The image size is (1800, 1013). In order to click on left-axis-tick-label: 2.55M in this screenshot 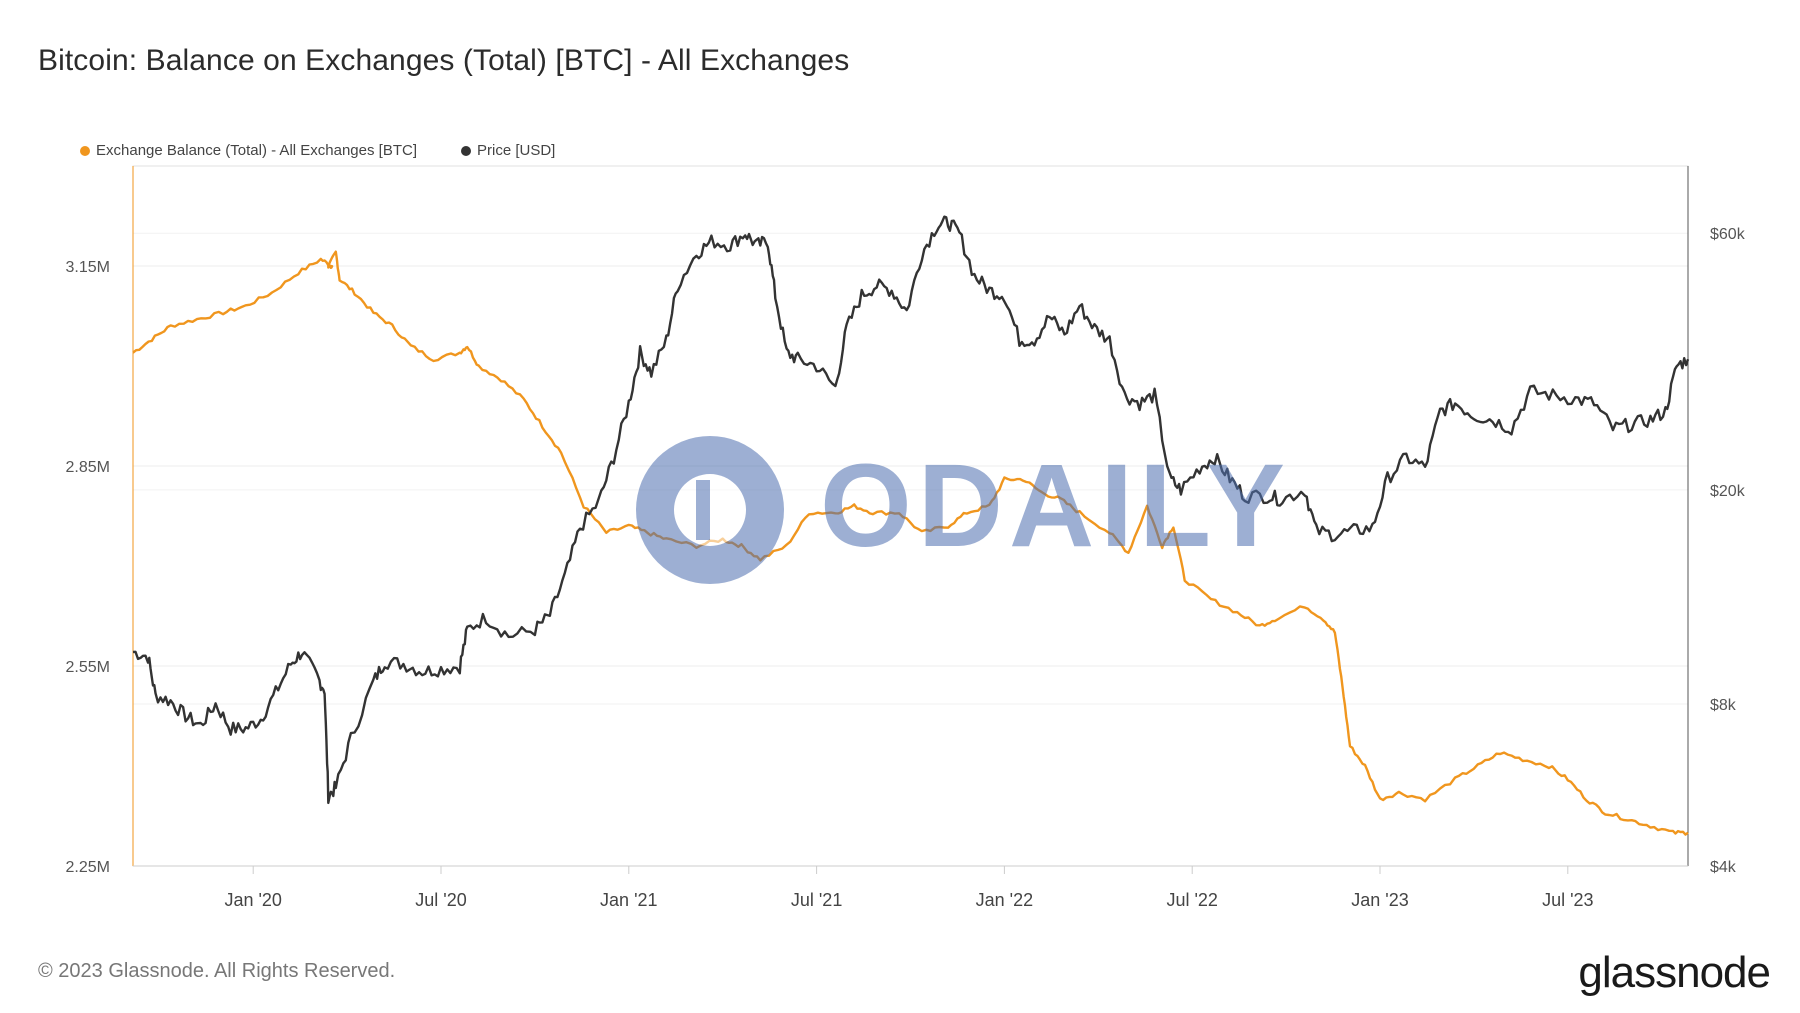, I will do `click(88, 667)`.